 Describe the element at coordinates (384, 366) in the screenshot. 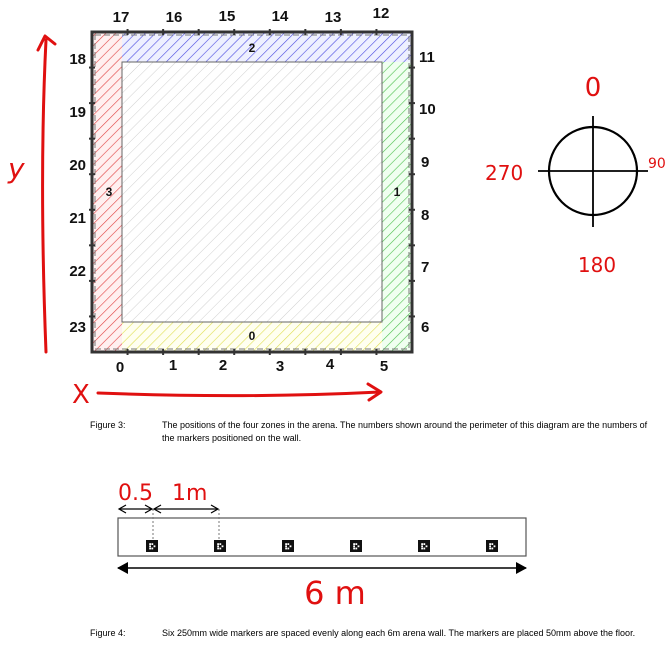

I see `marker-label-5: 5` at that location.